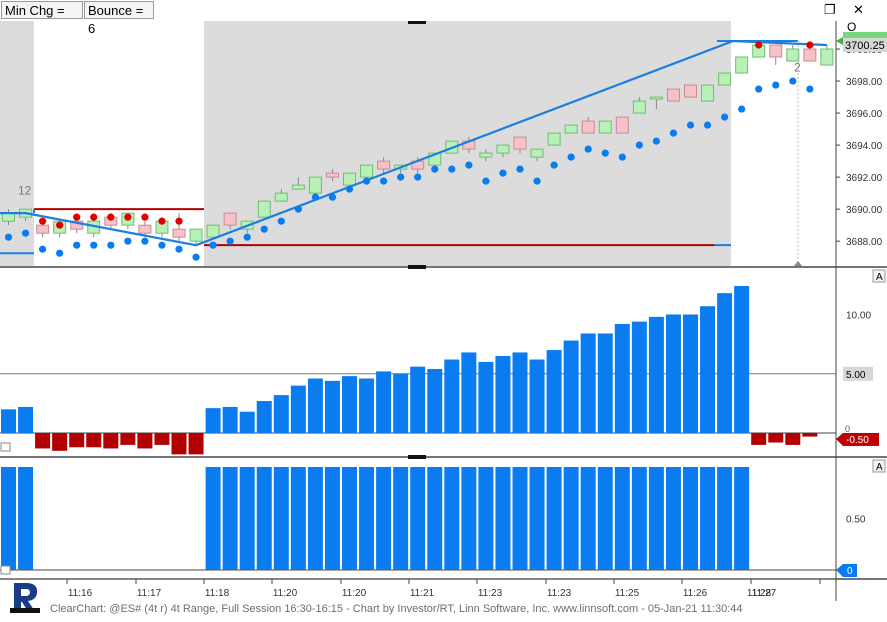 The height and width of the screenshot is (622, 887). What do you see at coordinates (857, 440) in the screenshot?
I see `last-value-label: -0.50` at bounding box center [857, 440].